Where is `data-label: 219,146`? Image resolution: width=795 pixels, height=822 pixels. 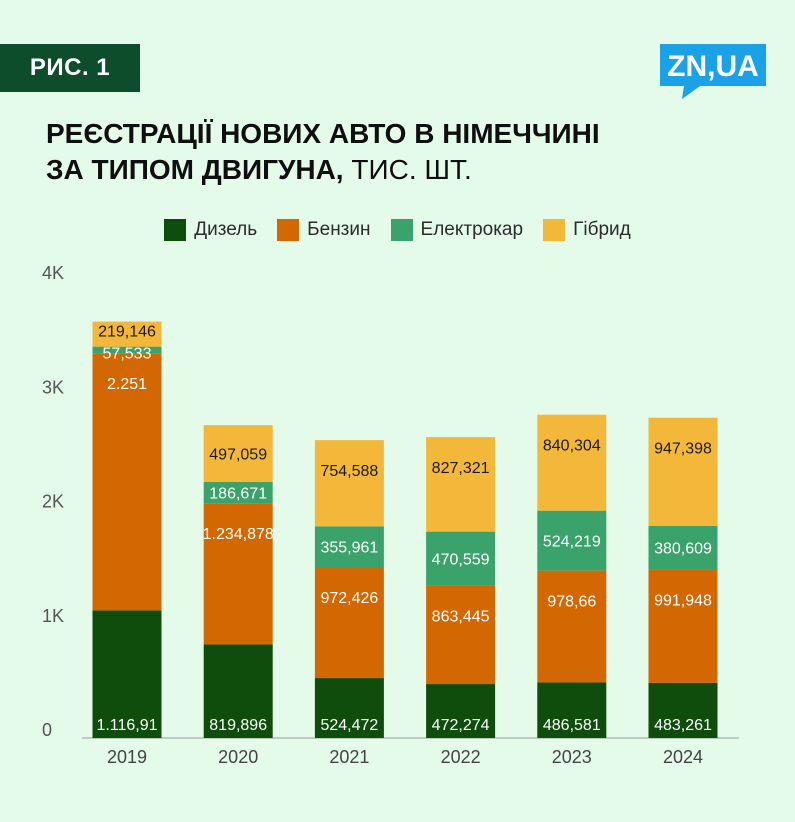 data-label: 219,146 is located at coordinates (127, 332).